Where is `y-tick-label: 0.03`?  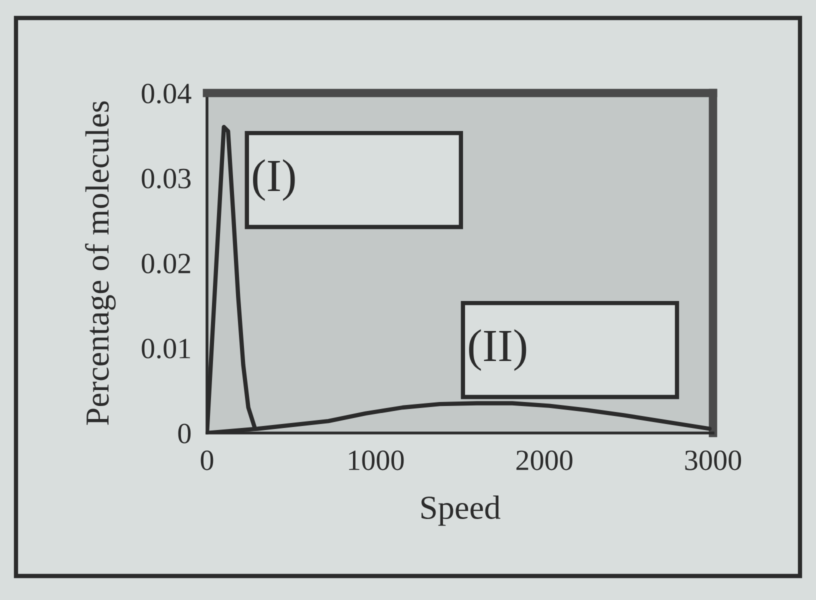 y-tick-label: 0.03 is located at coordinates (166, 178).